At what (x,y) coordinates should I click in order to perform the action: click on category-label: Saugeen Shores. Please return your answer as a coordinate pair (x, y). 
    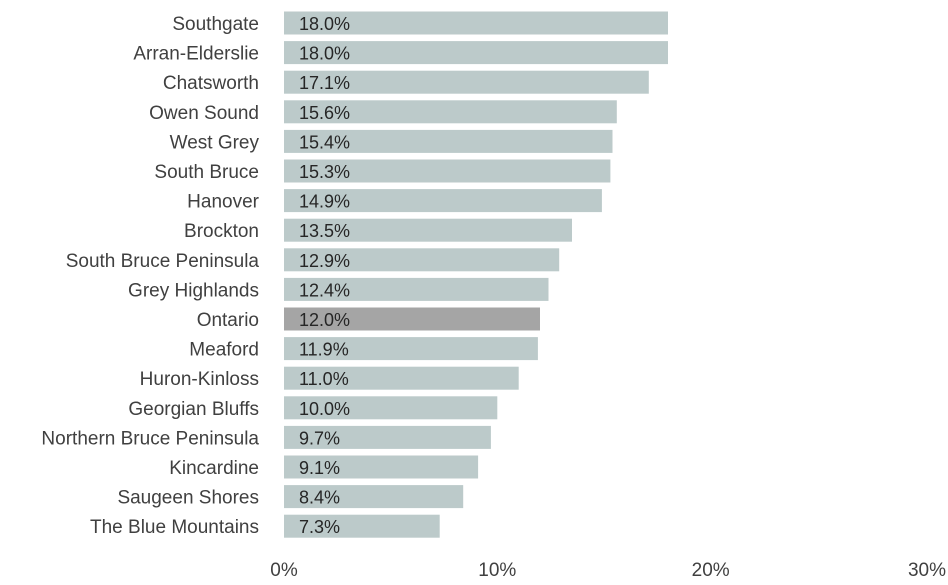
    Looking at the image, I should click on (188, 498).